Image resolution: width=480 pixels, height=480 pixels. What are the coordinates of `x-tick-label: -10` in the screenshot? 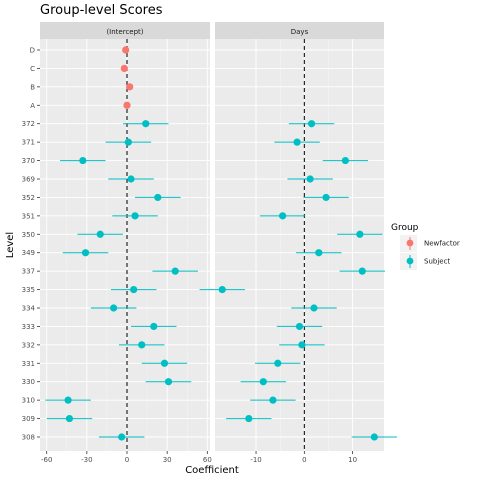 It's located at (255, 460).